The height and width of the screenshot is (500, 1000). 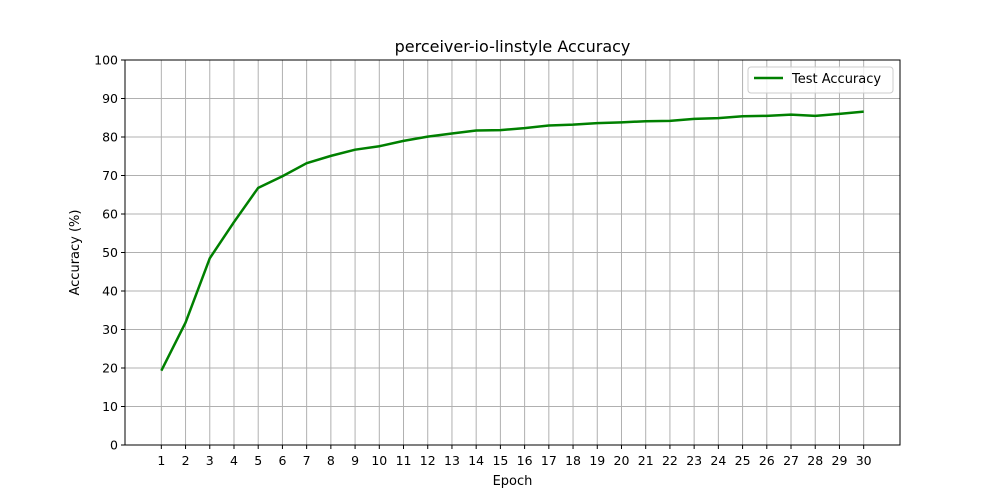 I want to click on x-tick-label: 9, so click(x=355, y=460).